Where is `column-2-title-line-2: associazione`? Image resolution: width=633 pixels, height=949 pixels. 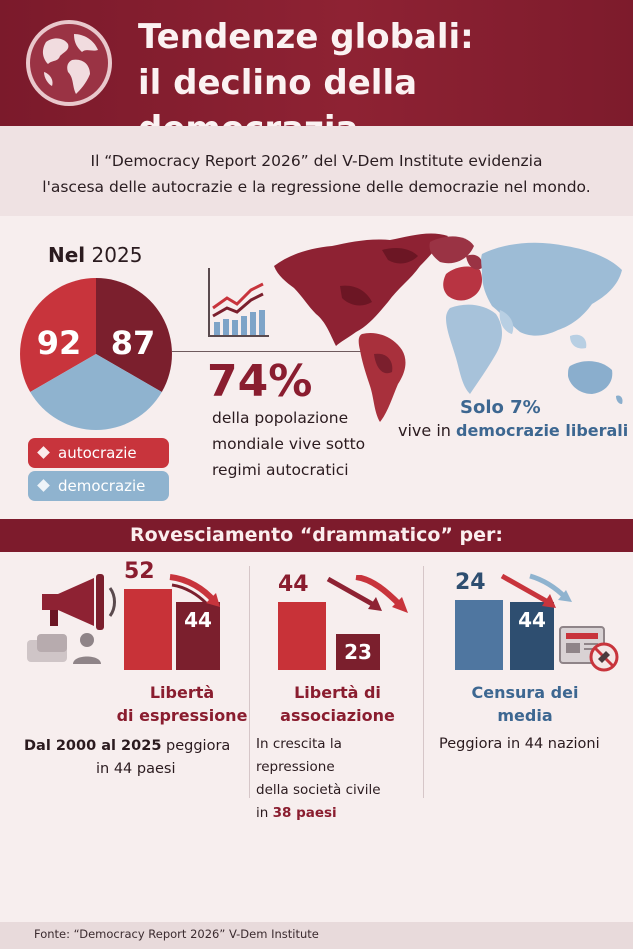
column-2-title-line-2: associazione is located at coordinates (337, 715).